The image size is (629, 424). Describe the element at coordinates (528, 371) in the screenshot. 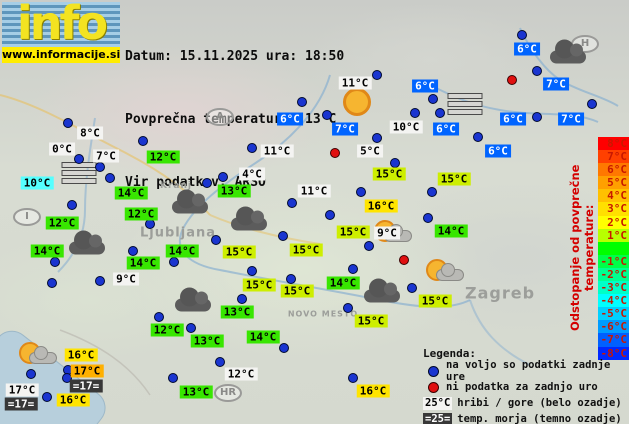

I see `legend-text: na voljo so podatki zadnje ure` at that location.